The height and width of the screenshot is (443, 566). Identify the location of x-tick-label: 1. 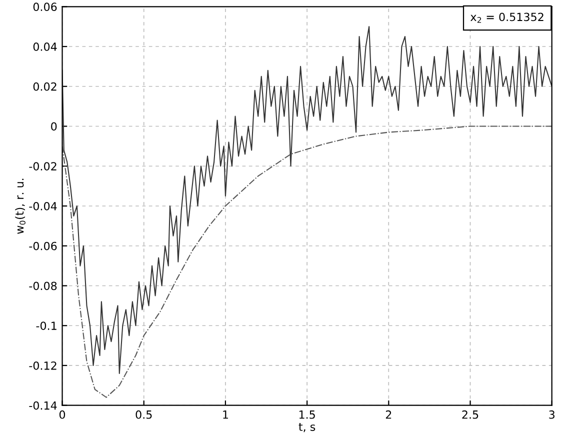
(225, 414).